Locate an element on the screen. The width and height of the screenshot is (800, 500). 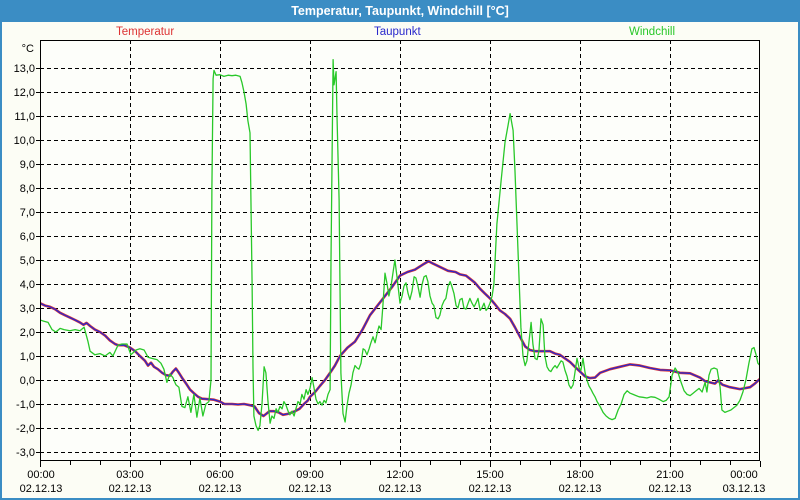
y-tick-label: 13,0 is located at coordinates (24, 69).